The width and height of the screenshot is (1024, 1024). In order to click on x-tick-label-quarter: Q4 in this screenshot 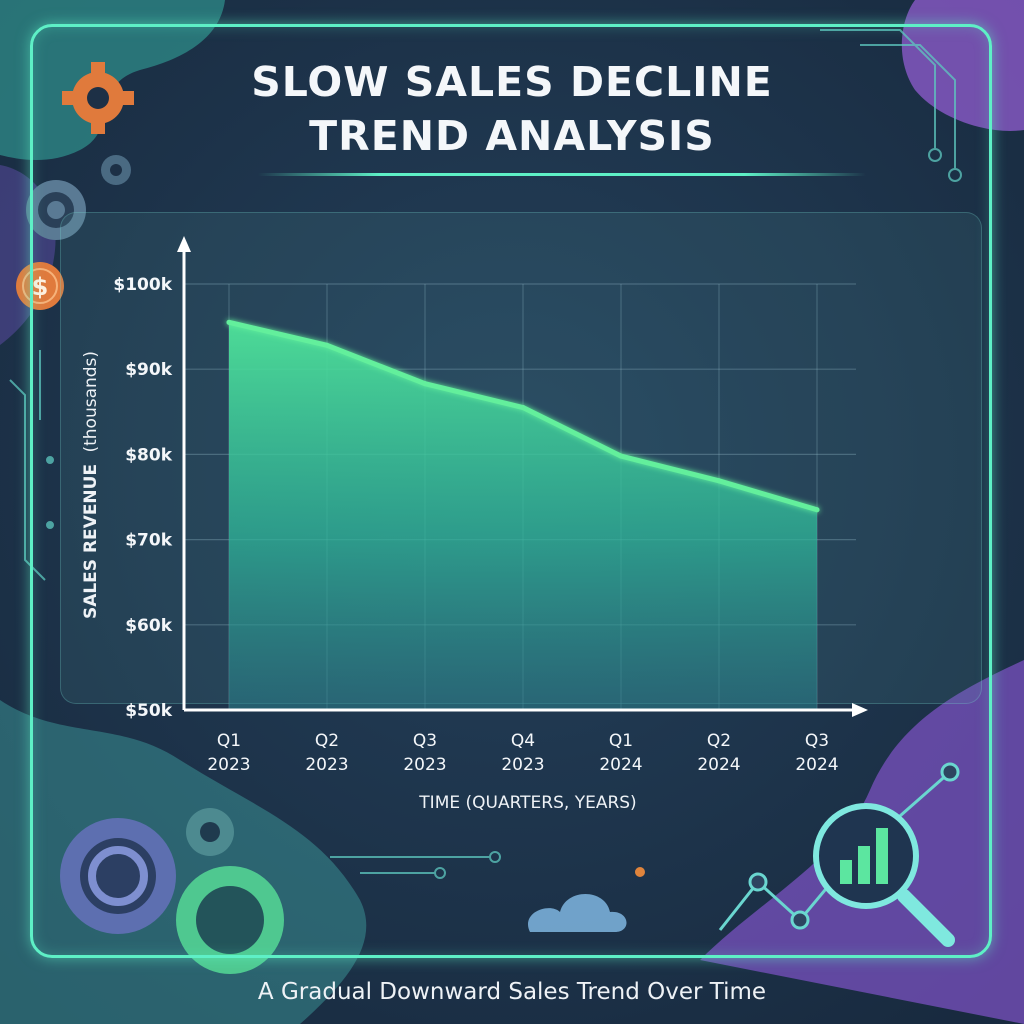, I will do `click(523, 741)`.